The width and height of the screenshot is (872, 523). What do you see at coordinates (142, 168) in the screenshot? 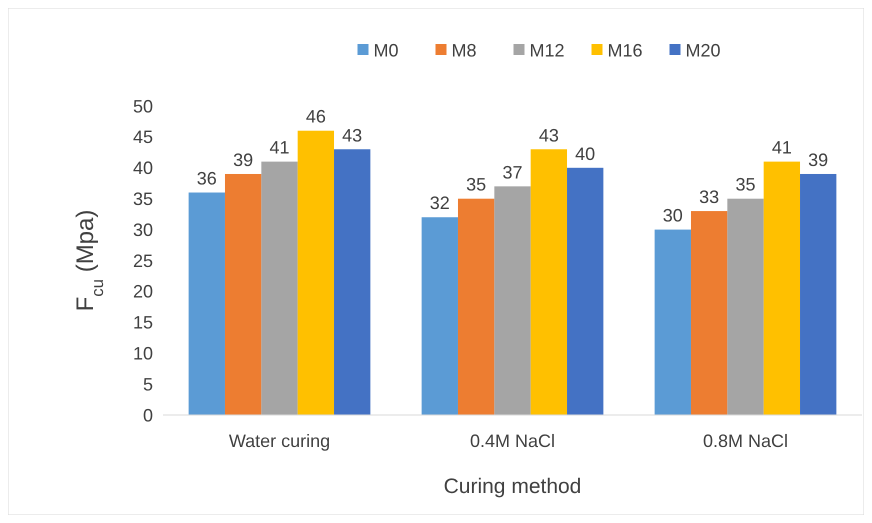
I see `y-tick-label: 40` at bounding box center [142, 168].